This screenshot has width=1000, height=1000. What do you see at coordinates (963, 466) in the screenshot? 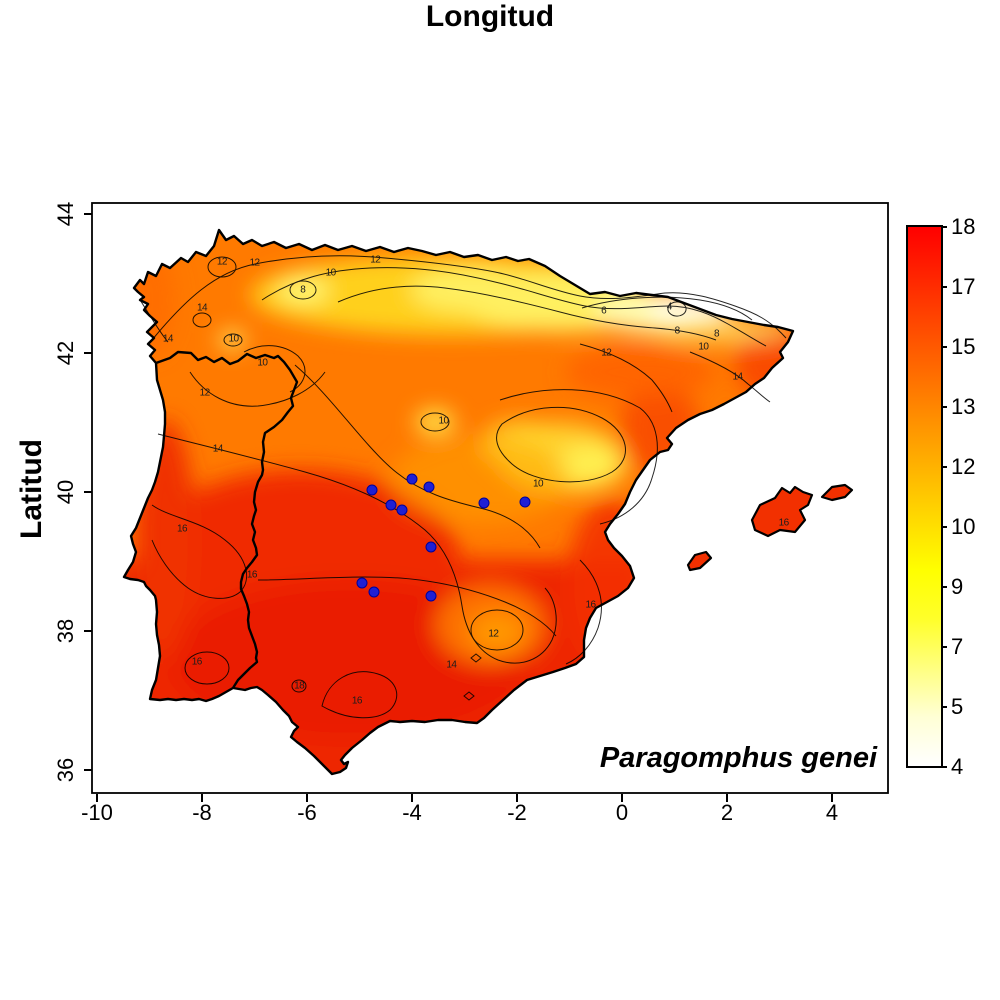
I see `colorbar-tick-label: 12` at bounding box center [963, 466].